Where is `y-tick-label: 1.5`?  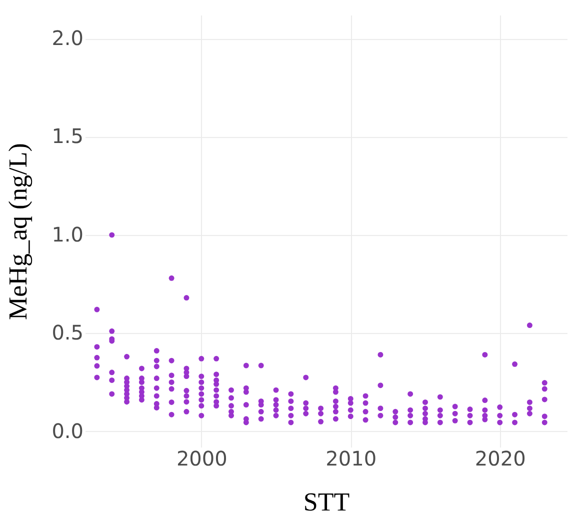
y-tick-label: 1.5 is located at coordinates (68, 136).